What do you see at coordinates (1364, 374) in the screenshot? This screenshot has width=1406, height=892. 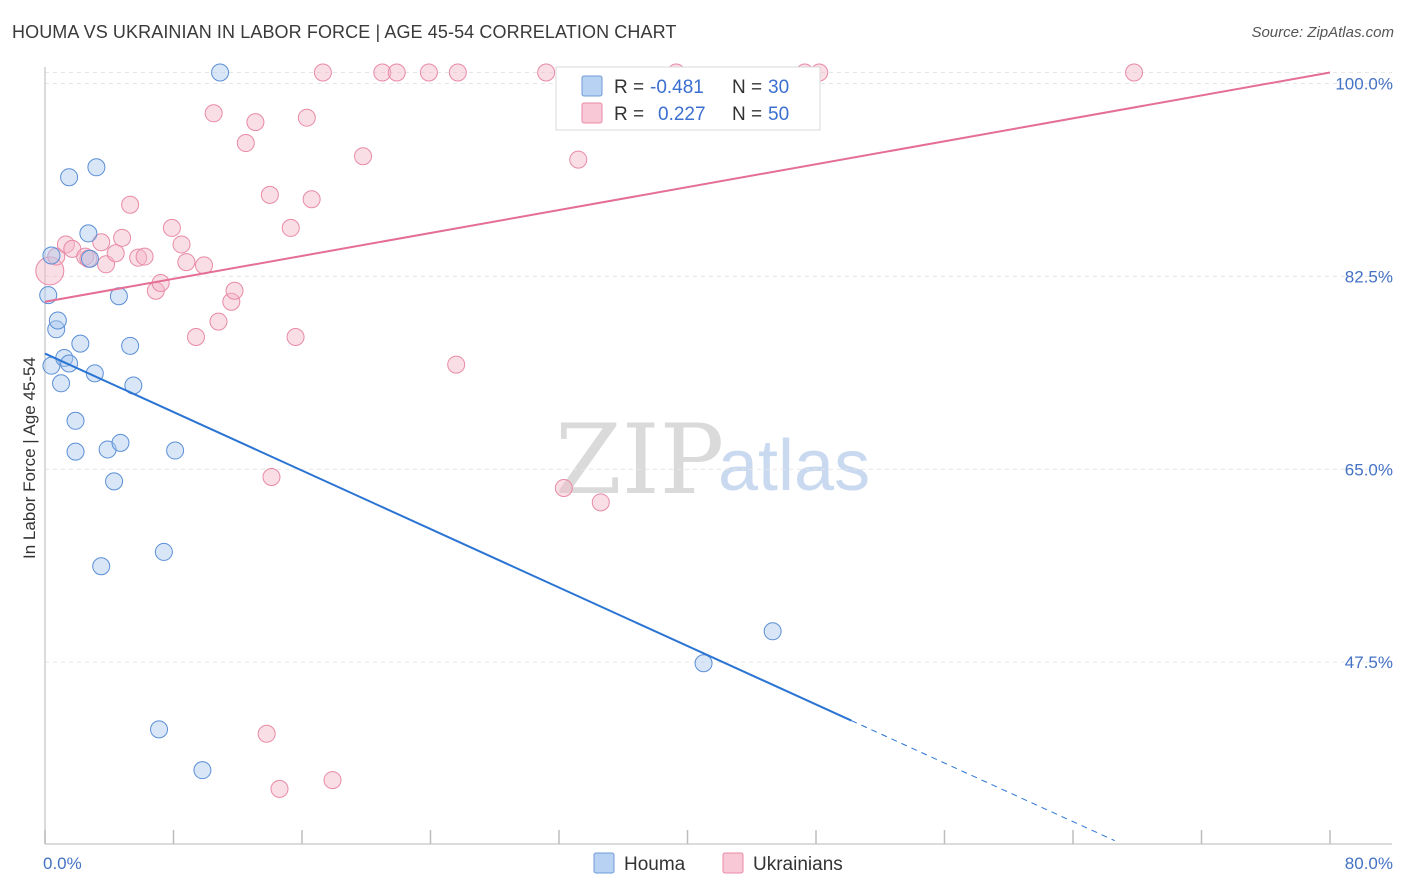 I see `y-axis-tick-labels: 47.5% 65.0% 82.5% 100.0%` at bounding box center [1364, 374].